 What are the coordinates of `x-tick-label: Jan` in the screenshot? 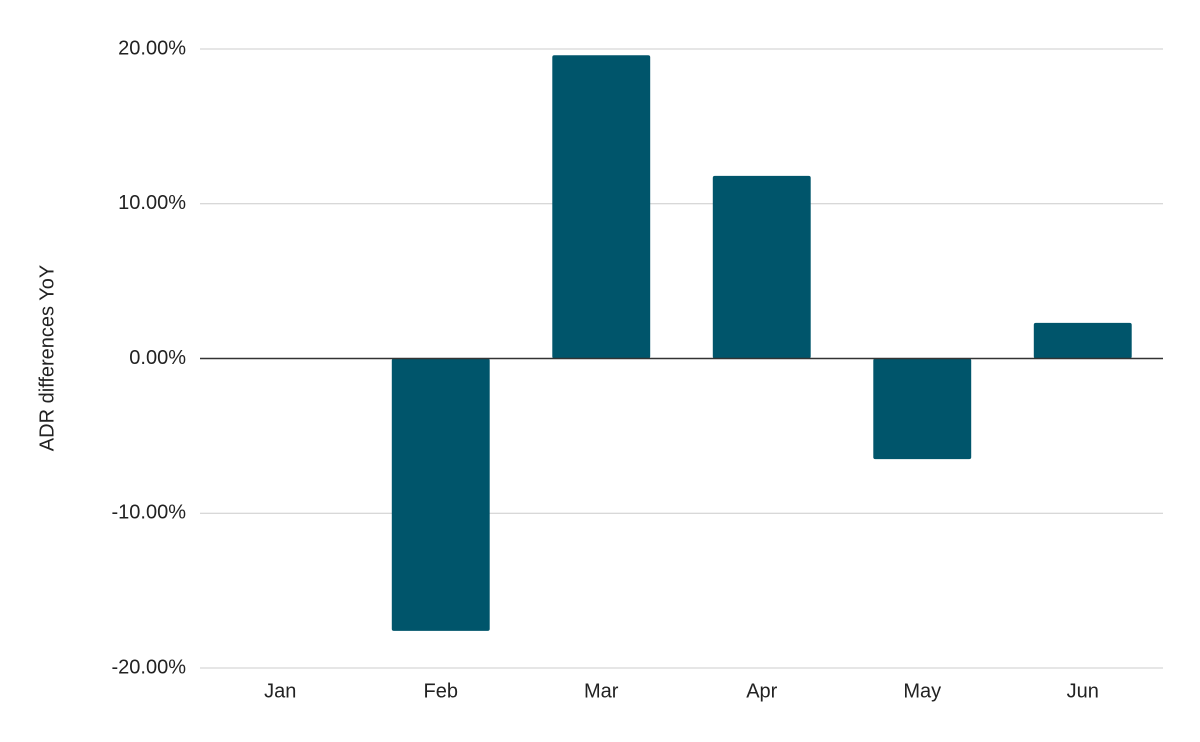 It's located at (280, 691).